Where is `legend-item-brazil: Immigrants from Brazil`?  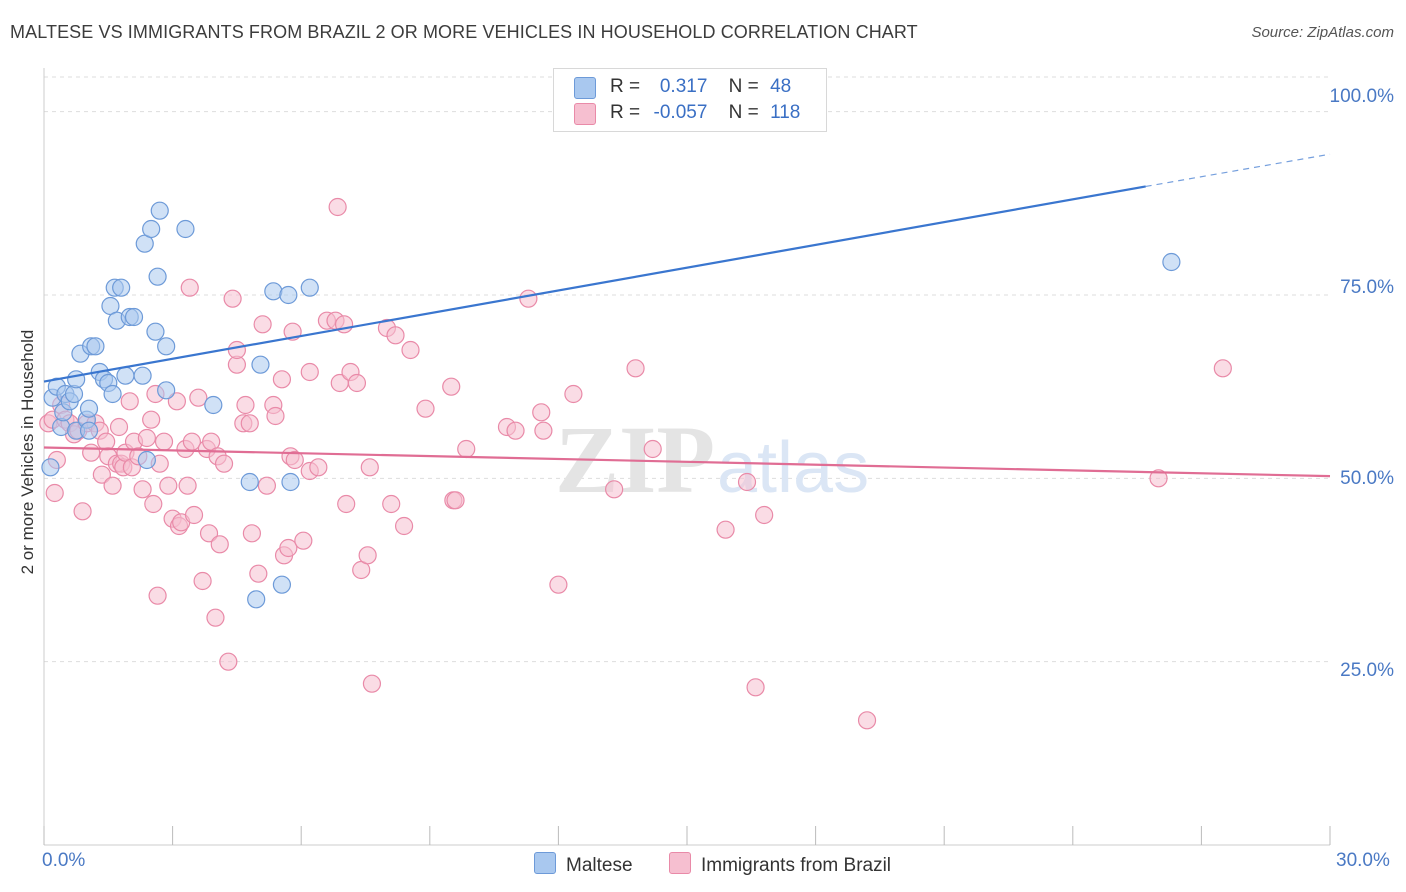
legend-item-brazil: Immigrants from Brazil is located at coordinates (780, 864).